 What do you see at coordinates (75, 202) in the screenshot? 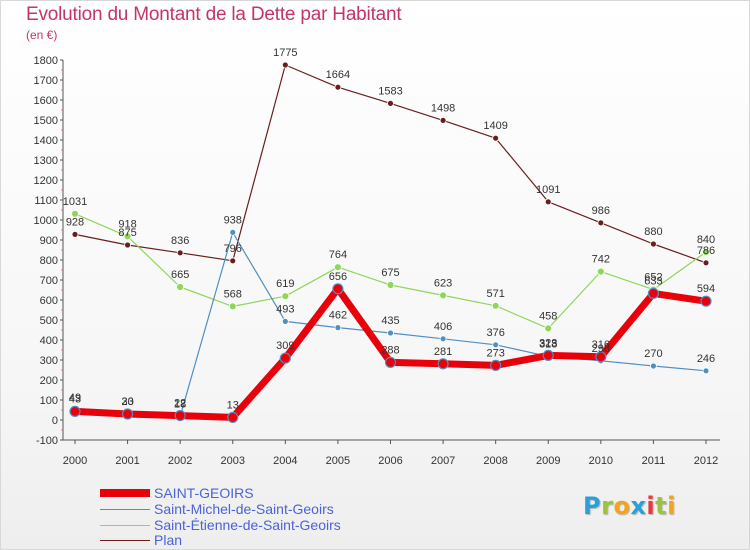
I see `data-label: 1031` at bounding box center [75, 202].